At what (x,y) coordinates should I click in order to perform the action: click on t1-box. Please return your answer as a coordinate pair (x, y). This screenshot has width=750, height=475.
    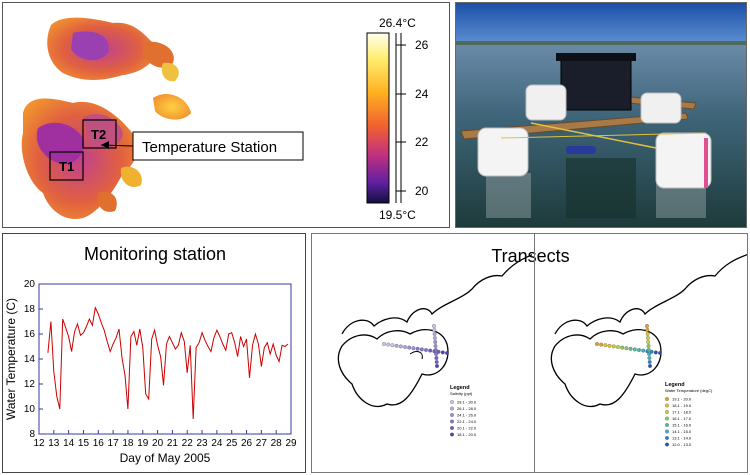
    Looking at the image, I should click on (66, 166).